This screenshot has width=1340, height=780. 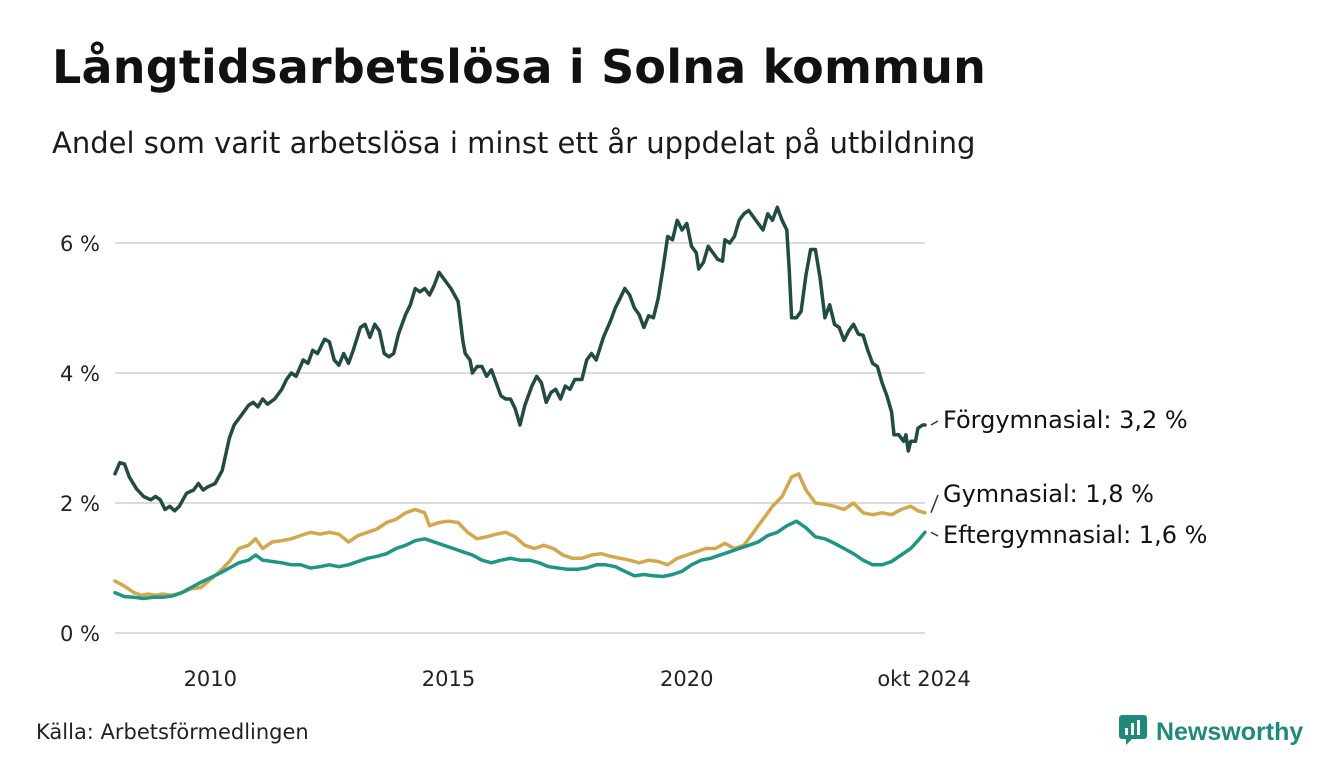 What do you see at coordinates (80, 374) in the screenshot?
I see `y-tick-label: 4 %` at bounding box center [80, 374].